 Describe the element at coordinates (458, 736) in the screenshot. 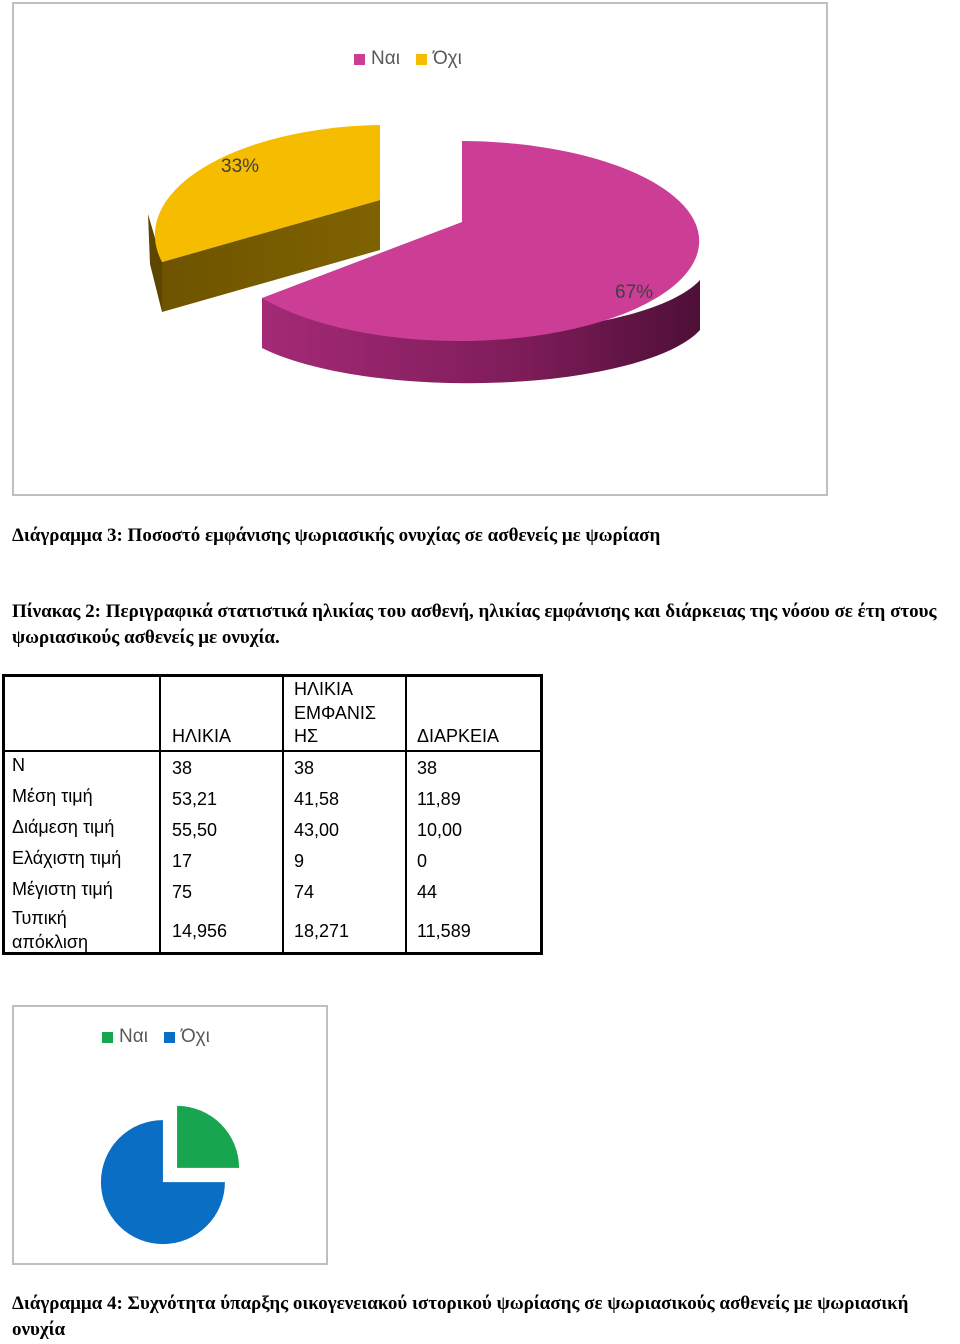

I see `header-duration: ΔΙΑΡΚΕΙΑ` at that location.